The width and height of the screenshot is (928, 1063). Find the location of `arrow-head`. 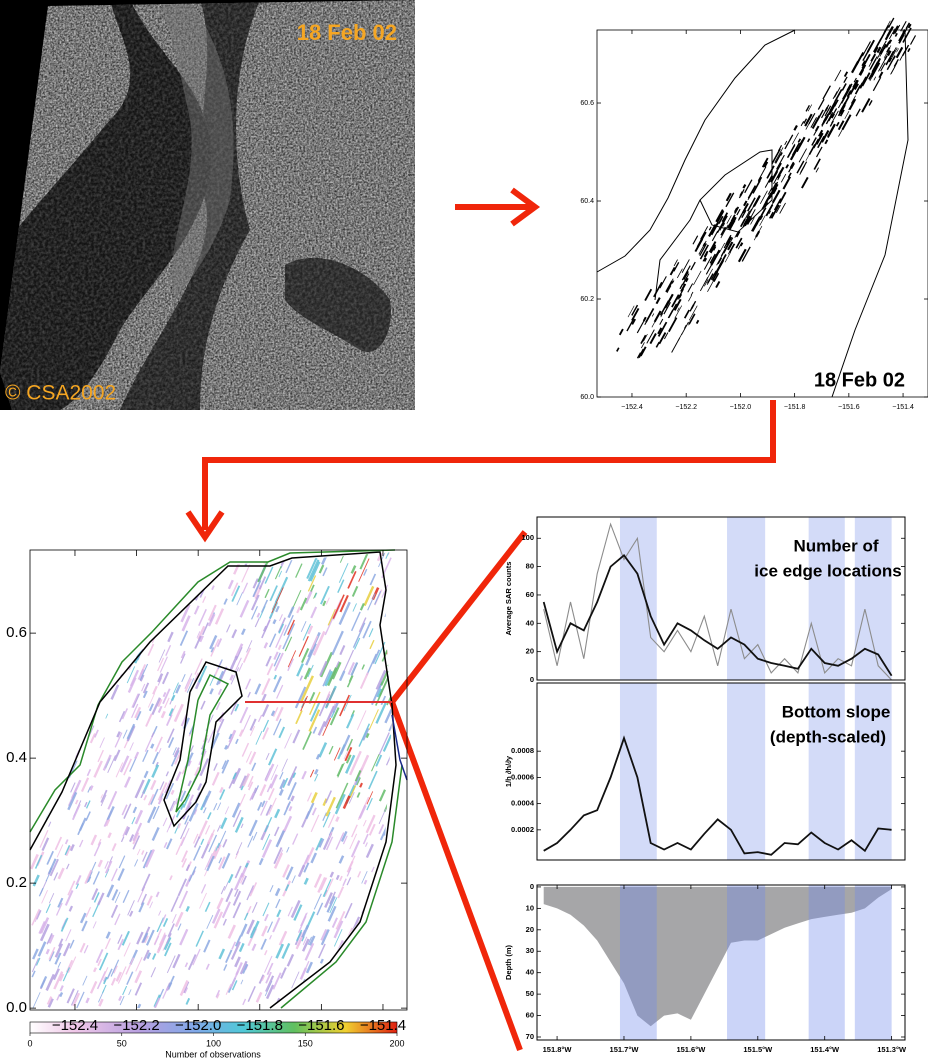

arrow-head is located at coordinates (525, 207).